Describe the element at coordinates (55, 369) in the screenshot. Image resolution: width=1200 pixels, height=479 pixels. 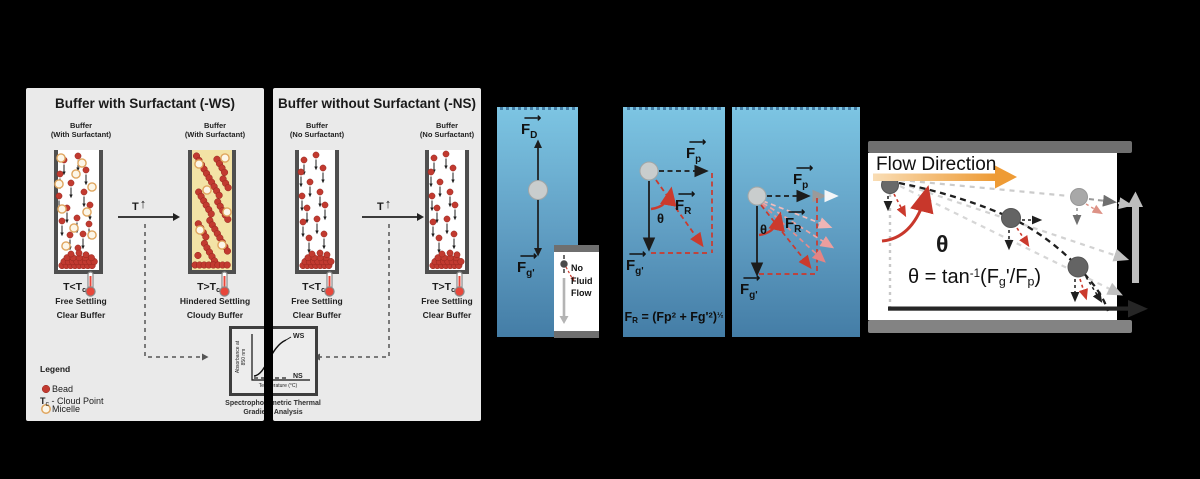
I see `legend-title: Legend` at that location.